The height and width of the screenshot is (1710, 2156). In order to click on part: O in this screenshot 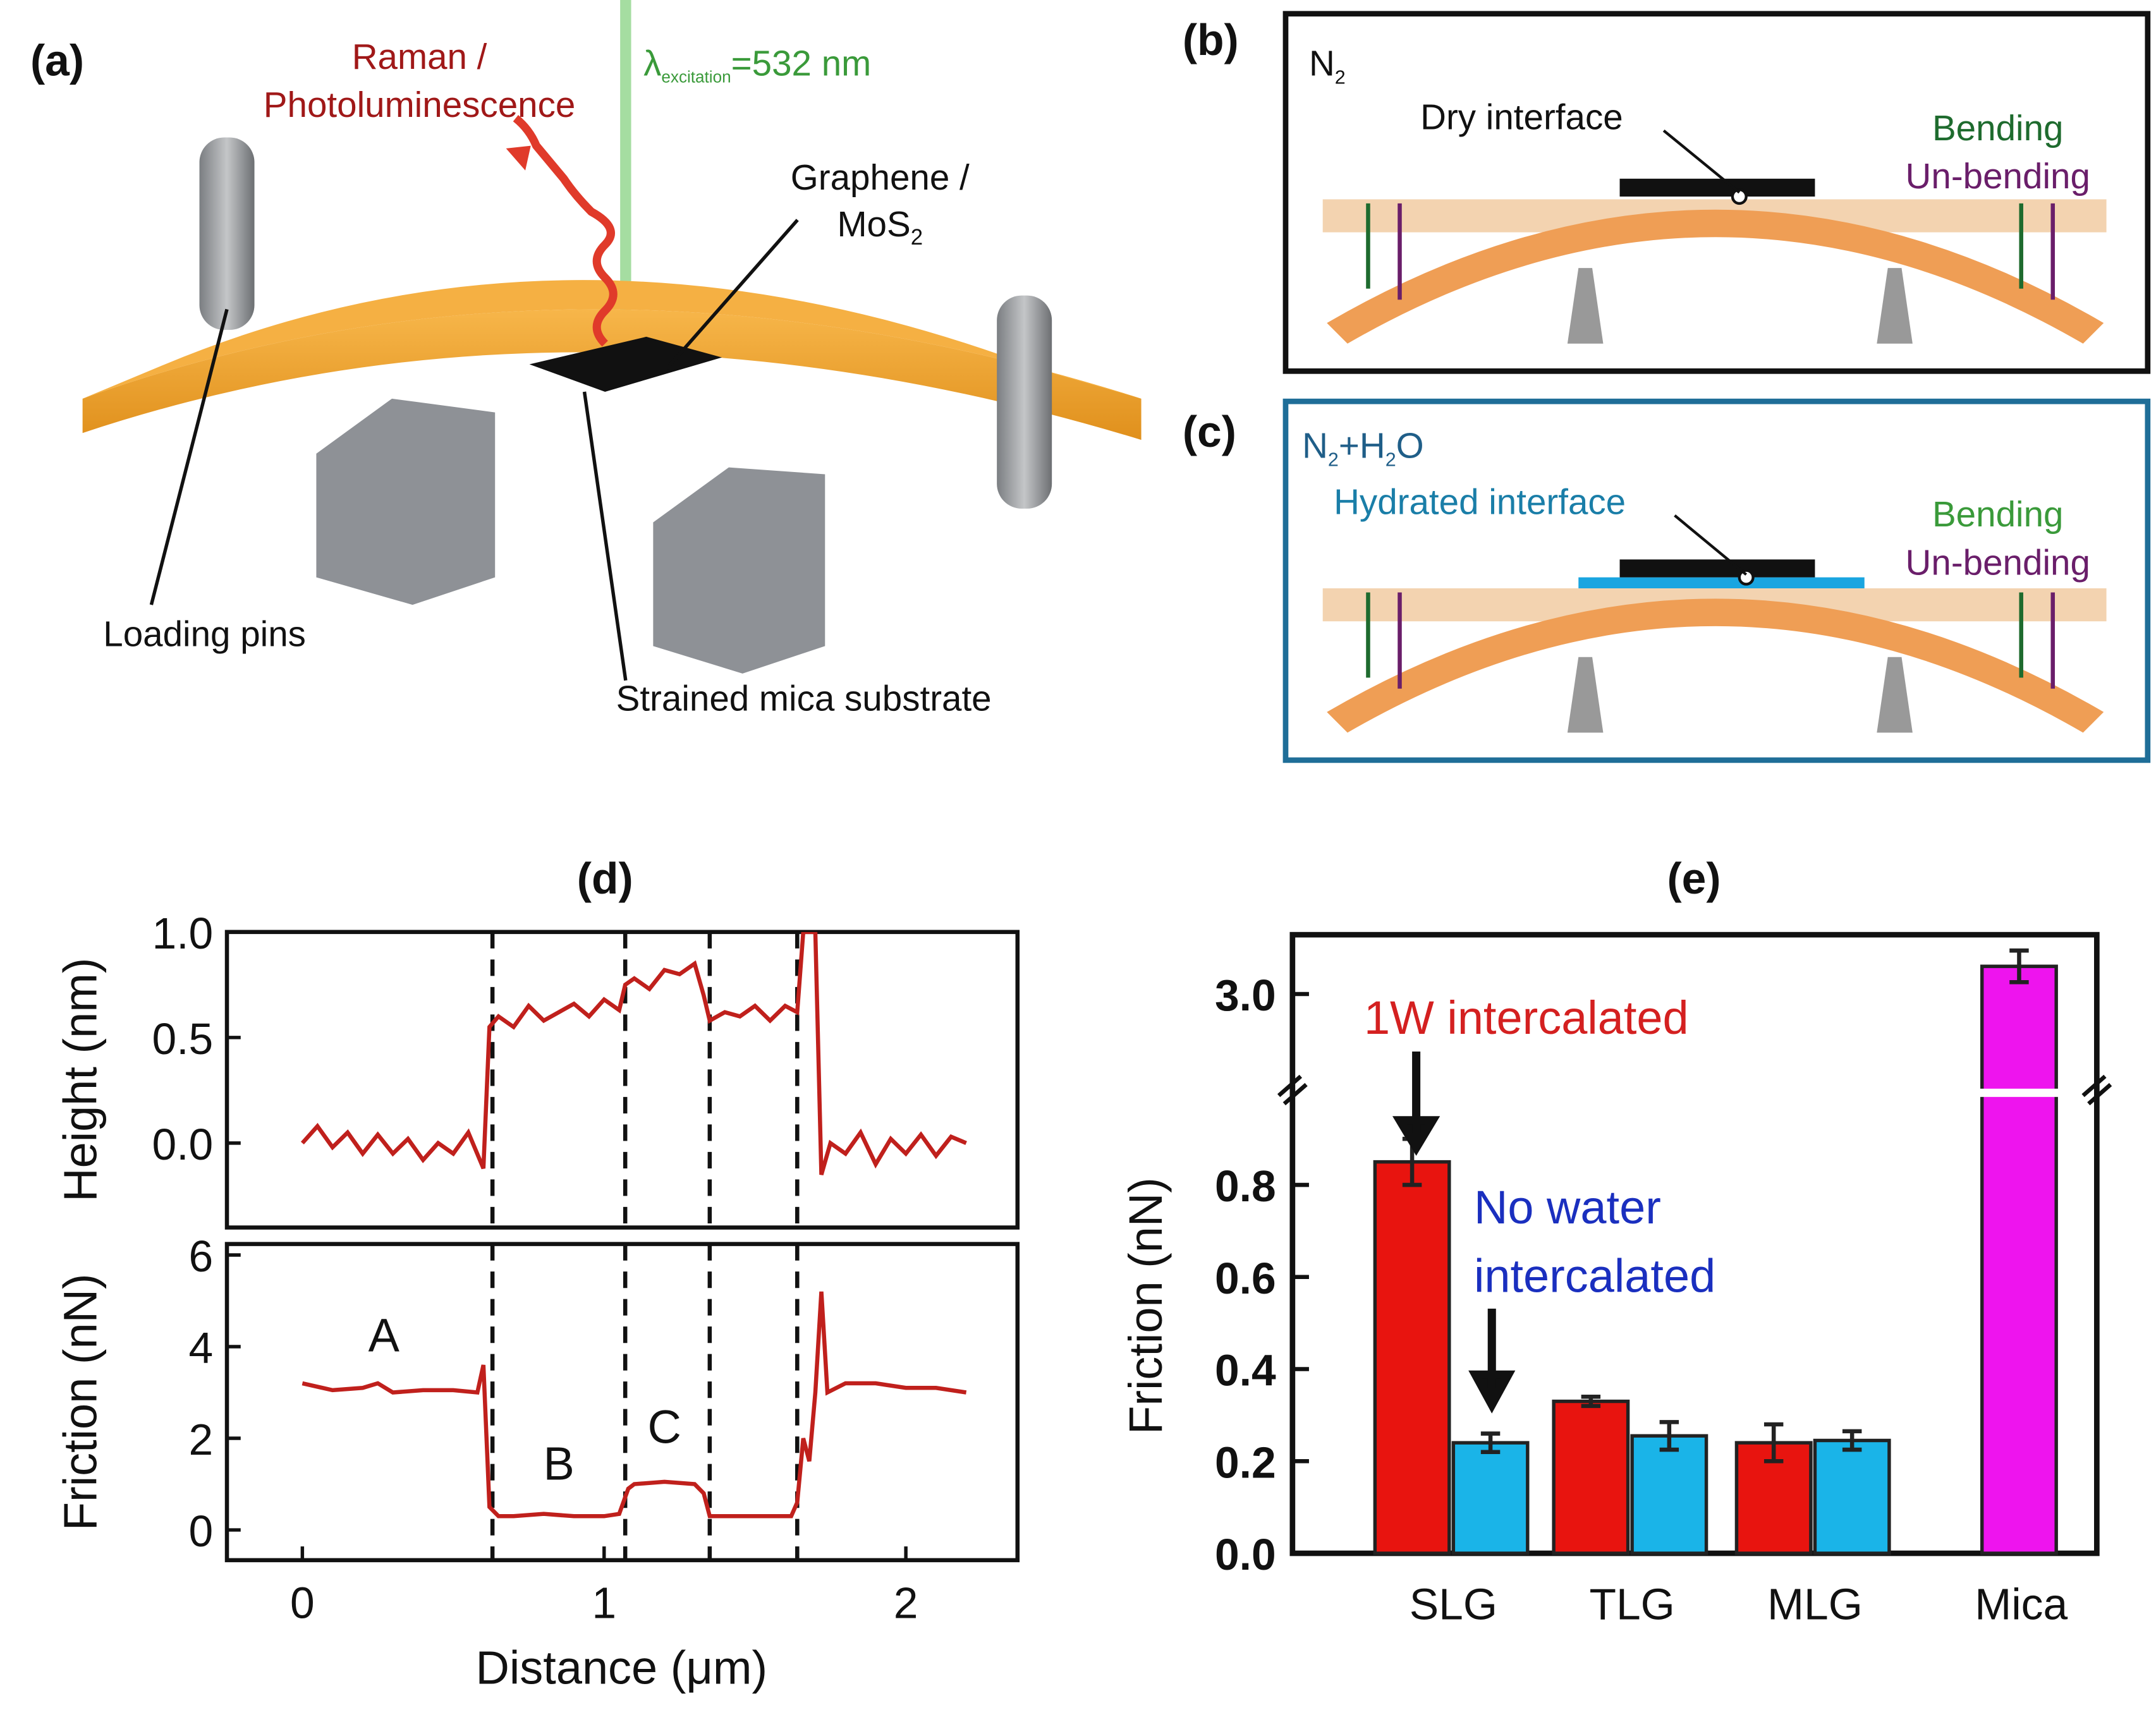, I will do `click(1410, 445)`.